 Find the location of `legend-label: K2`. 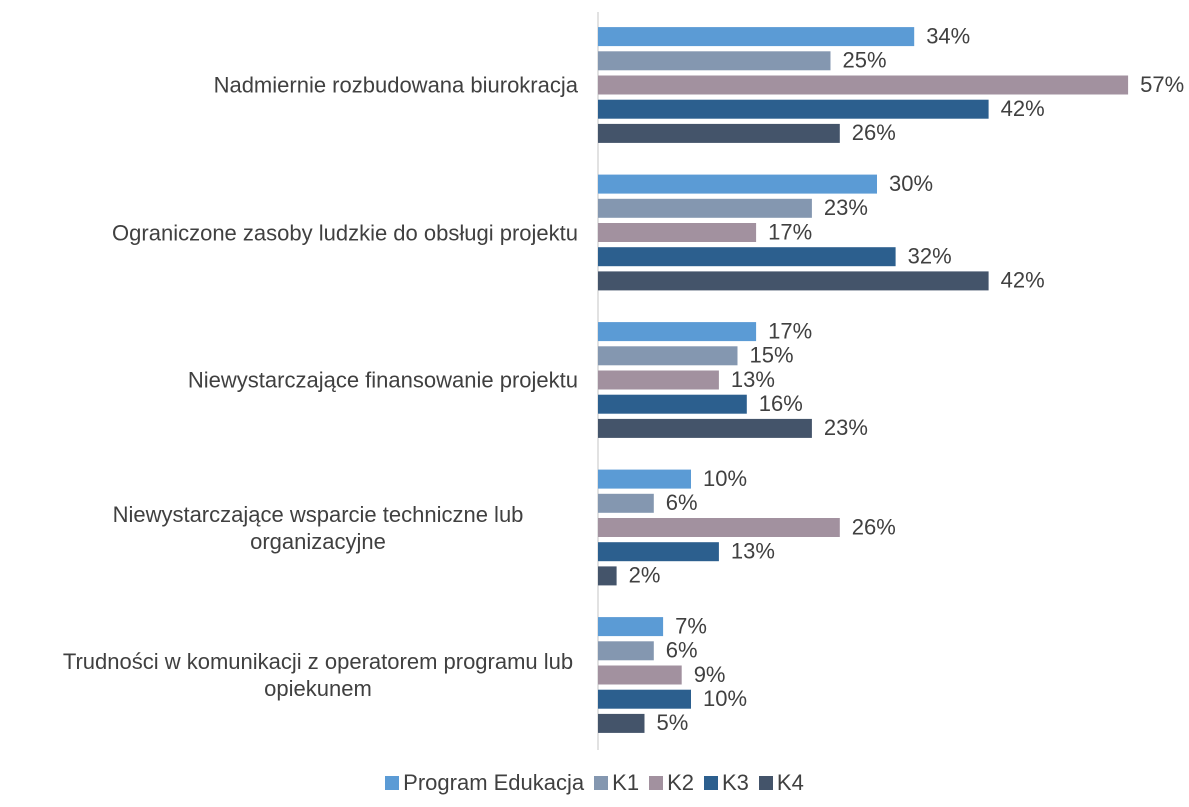

legend-label: K2 is located at coordinates (680, 782).